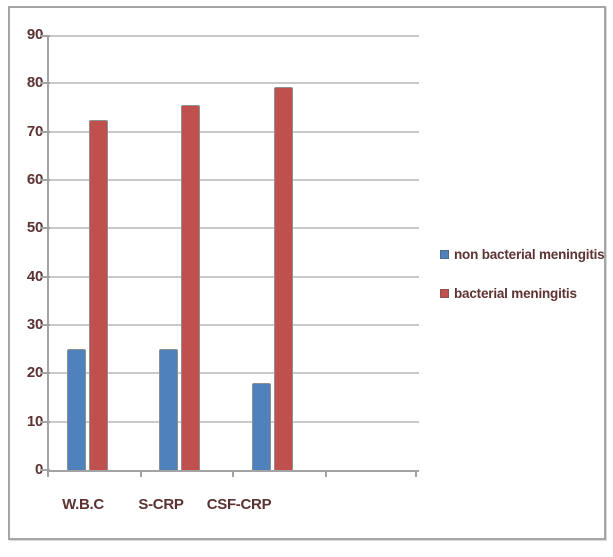 The width and height of the screenshot is (613, 557). Describe the element at coordinates (34, 324) in the screenshot. I see `y-tick-label-30: 30` at that location.